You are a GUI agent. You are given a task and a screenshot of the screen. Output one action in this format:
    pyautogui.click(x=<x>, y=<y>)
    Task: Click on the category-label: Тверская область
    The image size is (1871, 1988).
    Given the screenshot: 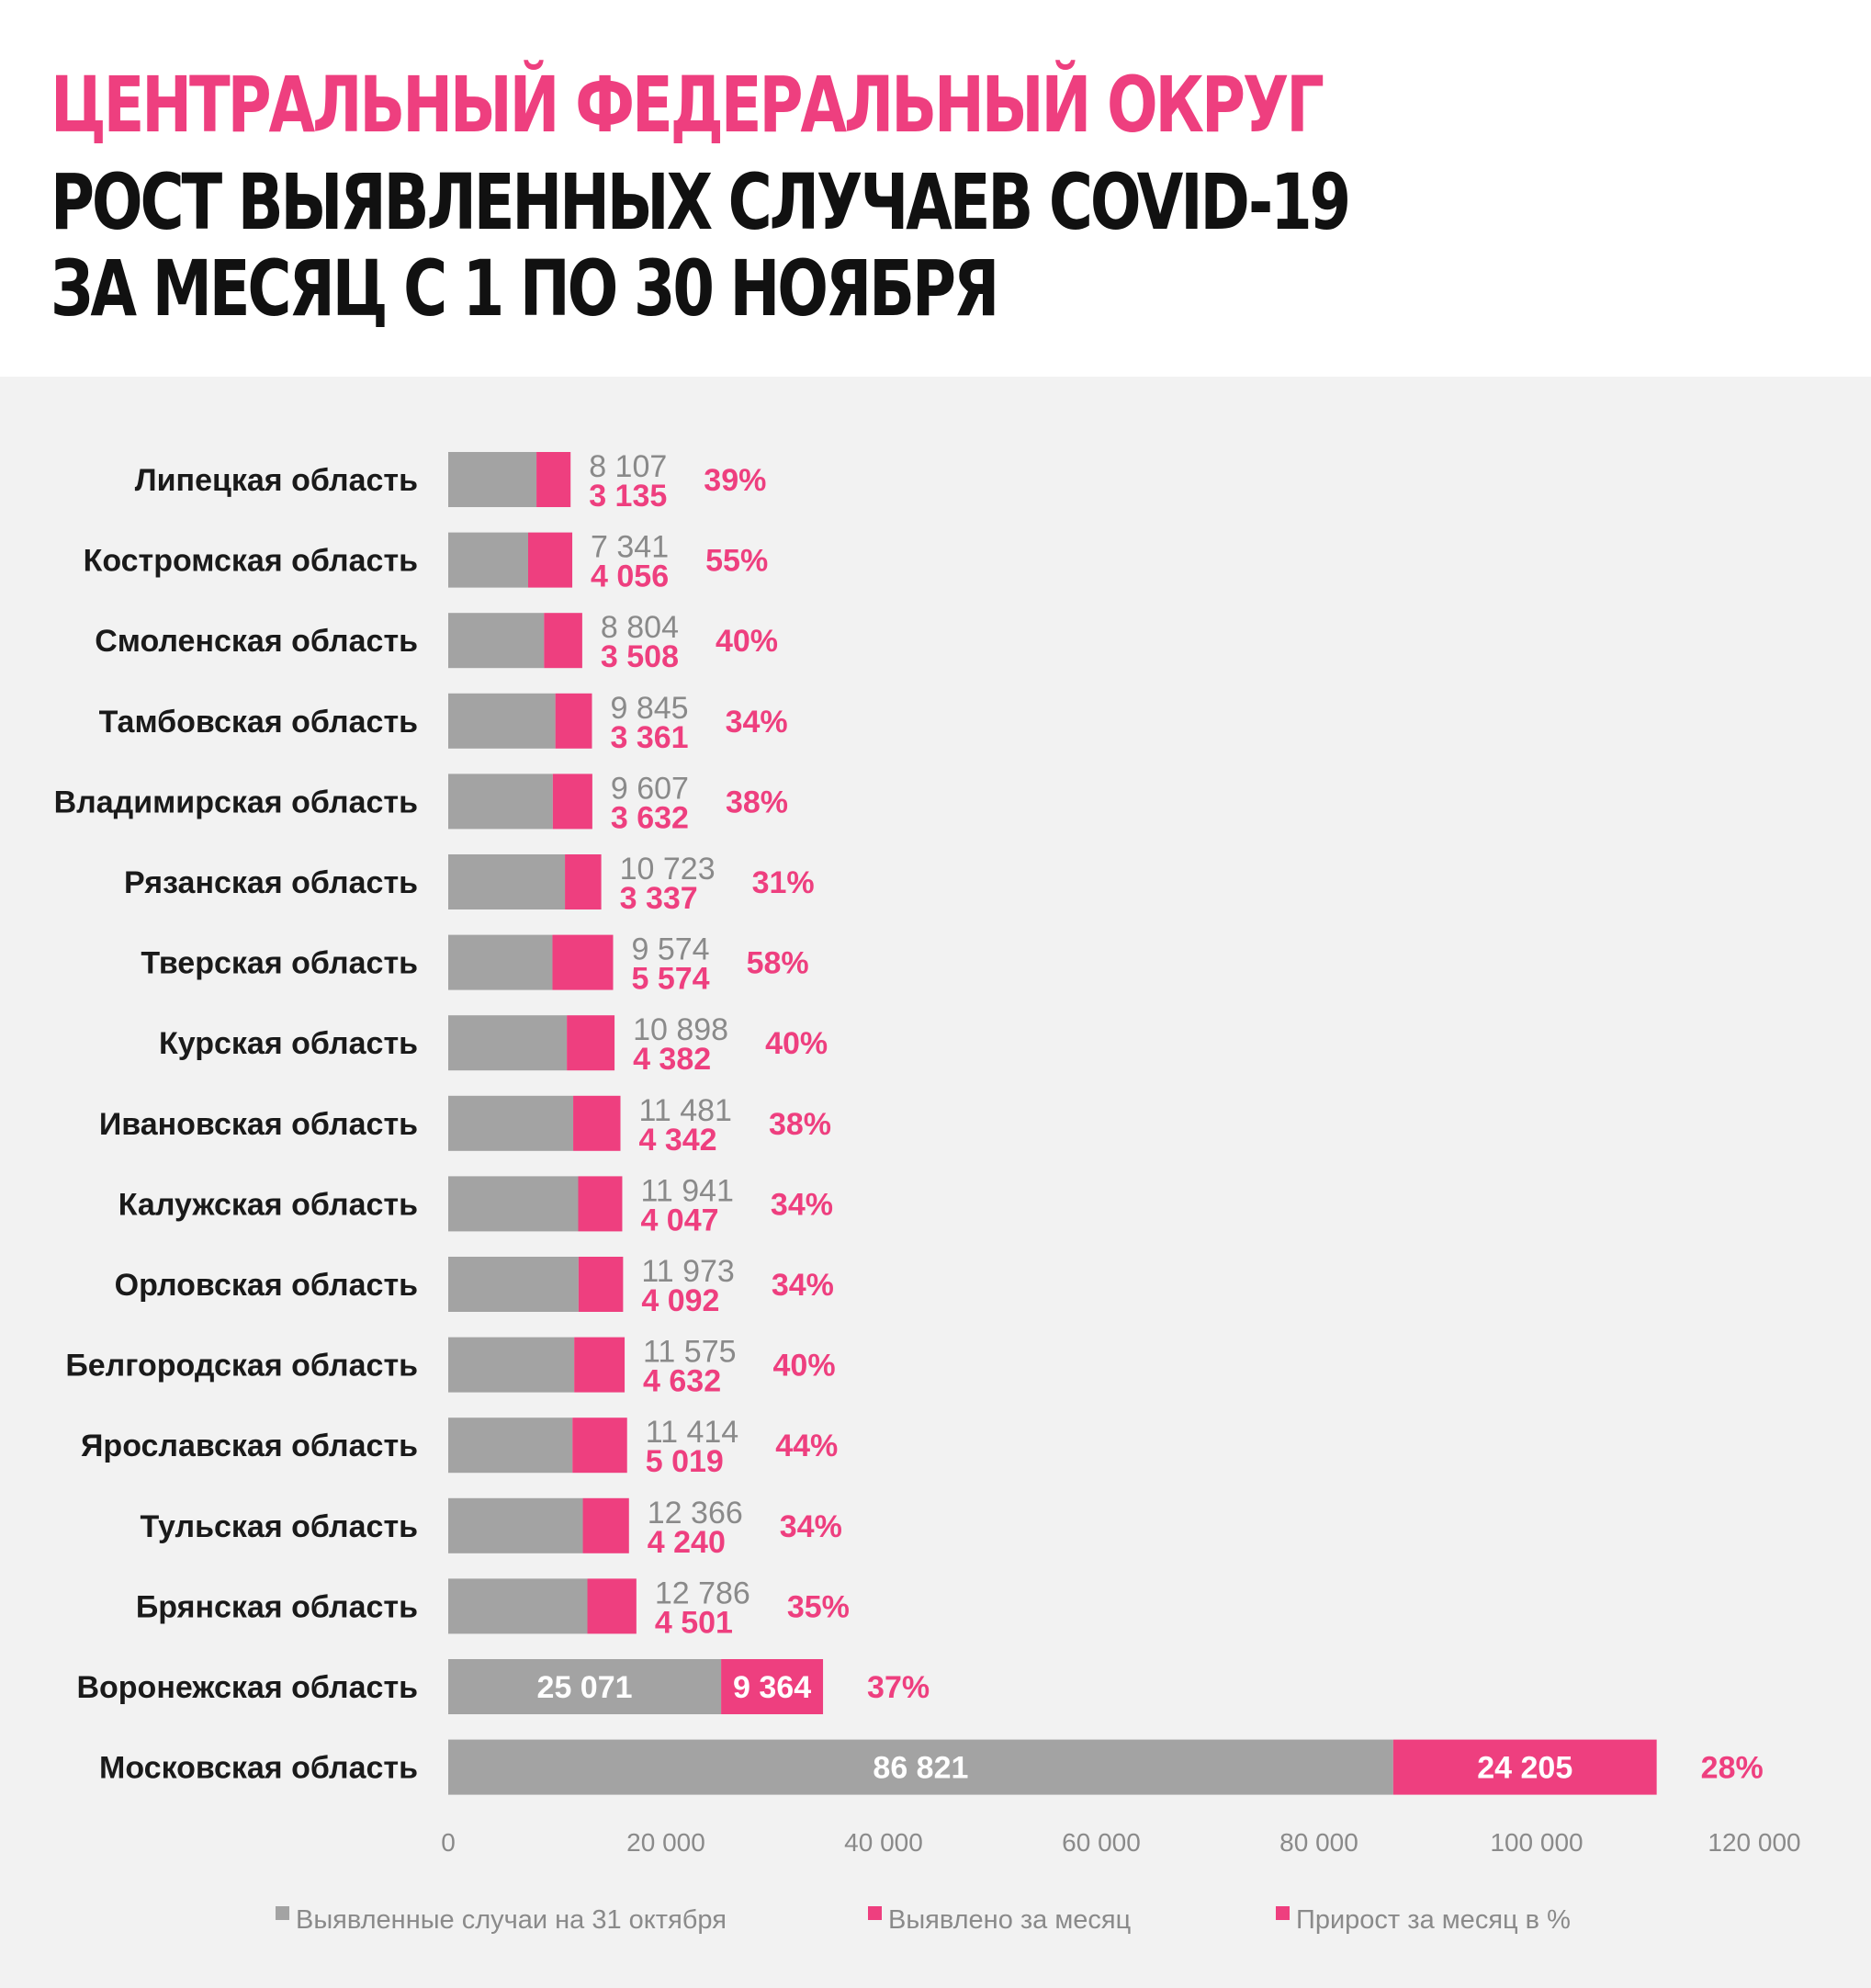 What is the action you would take?
    pyautogui.click(x=279, y=963)
    